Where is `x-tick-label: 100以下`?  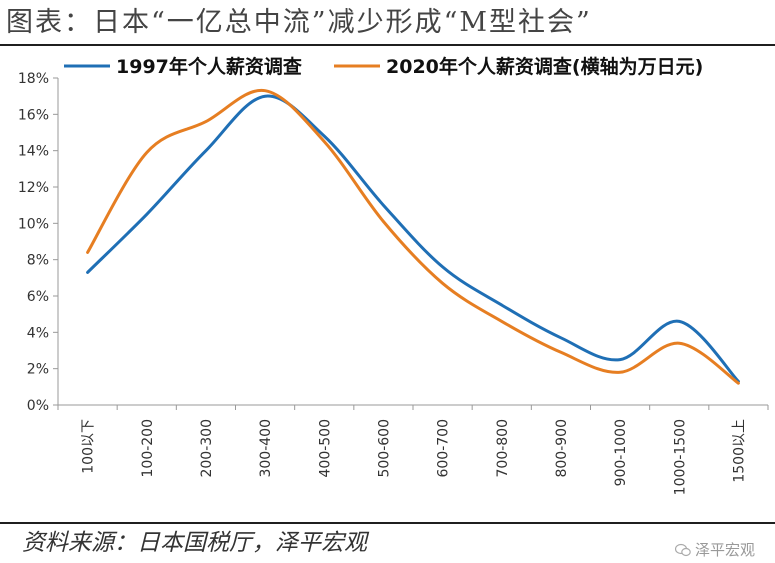 x-tick-label: 100以下 is located at coordinates (89, 446).